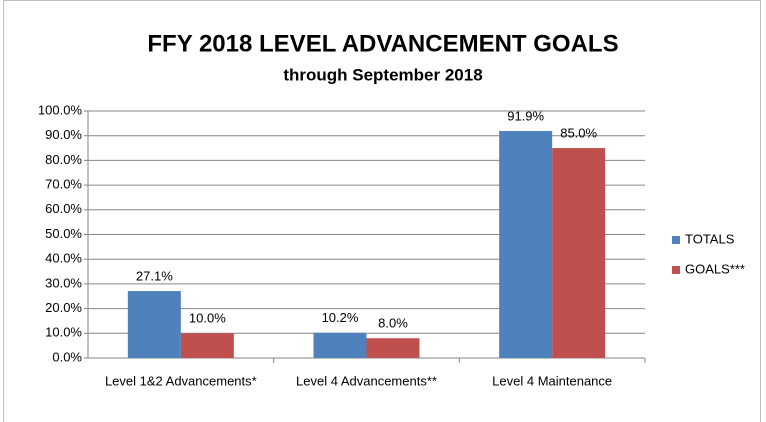  I want to click on legend-label: TOTALS, so click(710, 238).